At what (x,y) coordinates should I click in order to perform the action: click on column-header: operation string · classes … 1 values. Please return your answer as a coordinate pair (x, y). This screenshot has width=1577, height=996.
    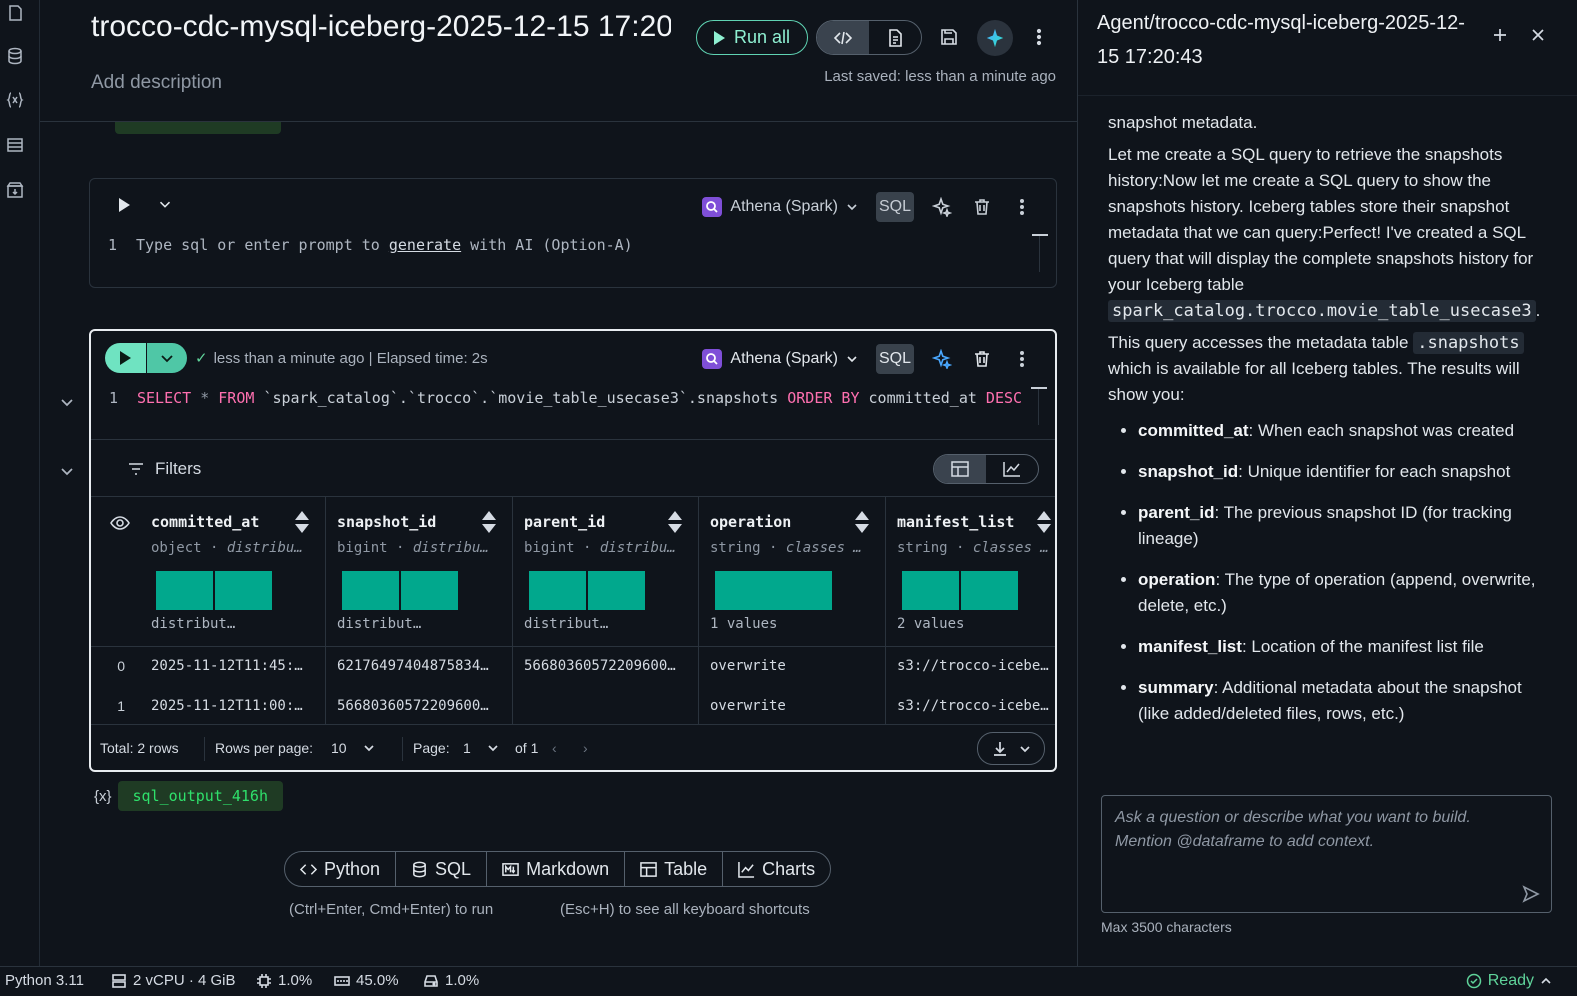
    Looking at the image, I should click on (792, 572).